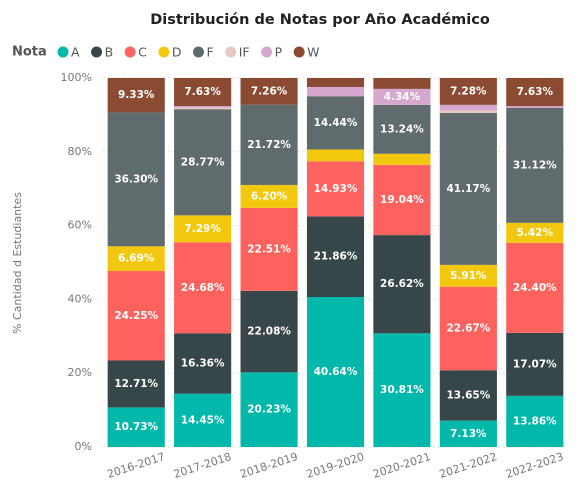 The height and width of the screenshot is (492, 584). What do you see at coordinates (202, 465) in the screenshot?
I see `x-tick-label: 2017-2018` at bounding box center [202, 465].